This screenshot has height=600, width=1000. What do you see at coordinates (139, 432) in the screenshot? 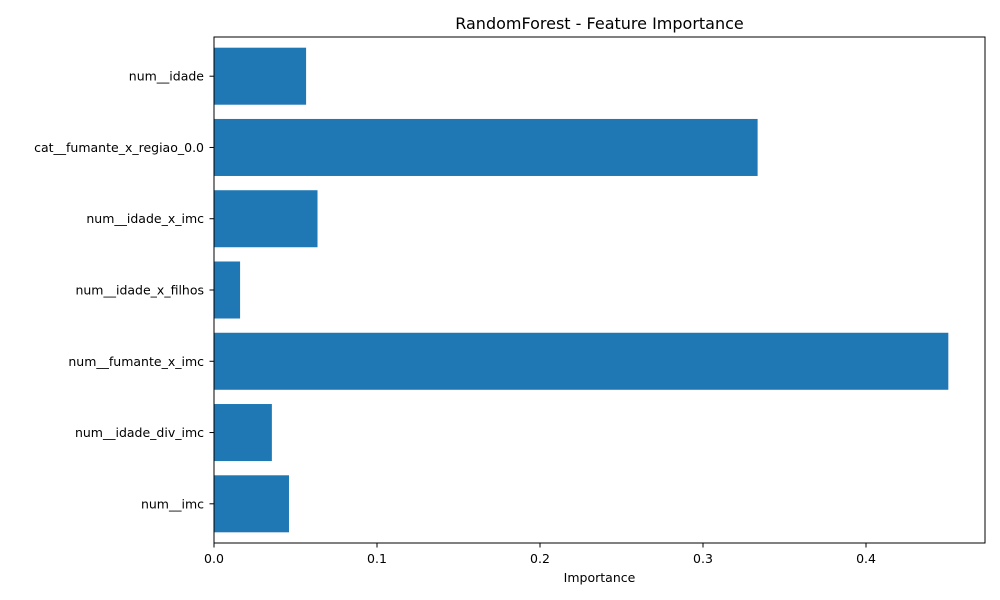
I see `y-tick-label: num__idade_div_imc` at bounding box center [139, 432].